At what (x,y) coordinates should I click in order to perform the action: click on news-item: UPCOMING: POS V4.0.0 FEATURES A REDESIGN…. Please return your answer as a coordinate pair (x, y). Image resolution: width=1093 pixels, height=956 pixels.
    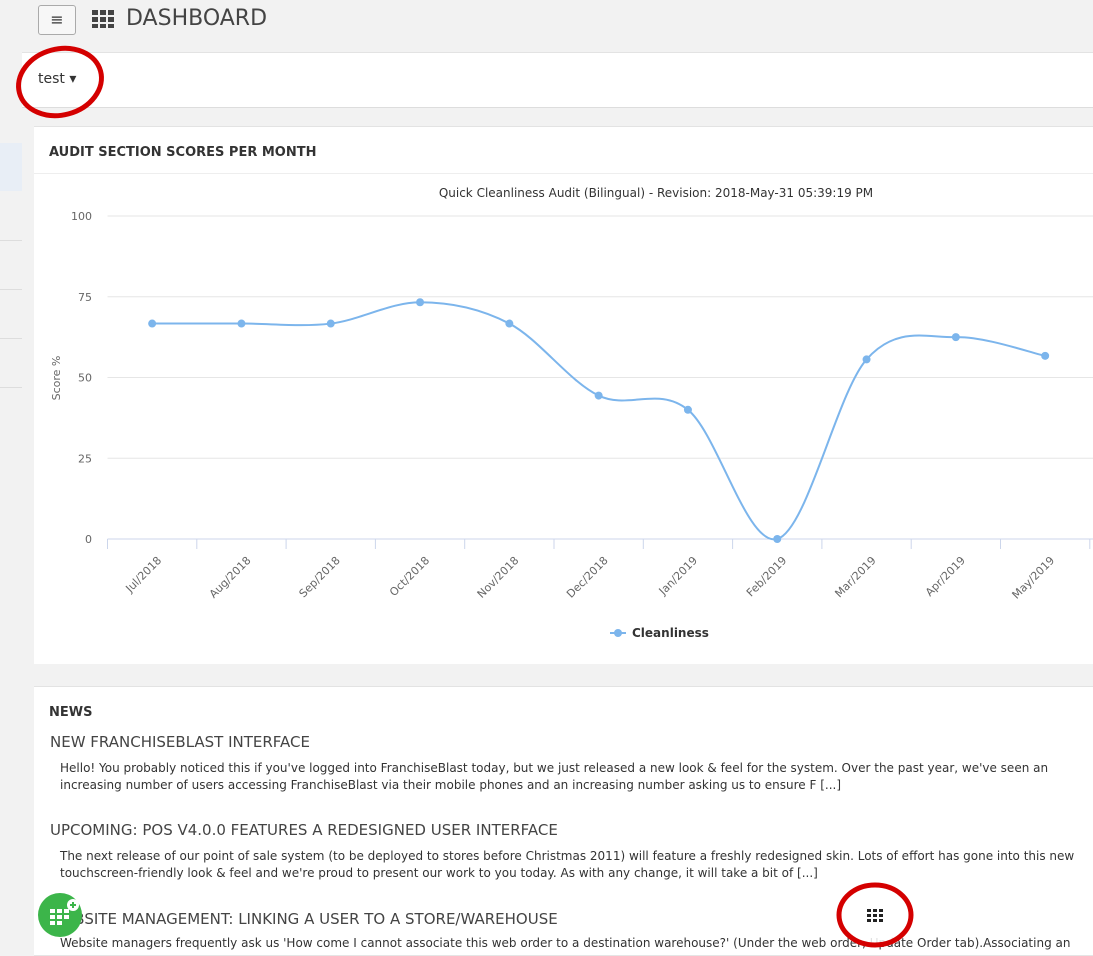
    Looking at the image, I should click on (563, 851).